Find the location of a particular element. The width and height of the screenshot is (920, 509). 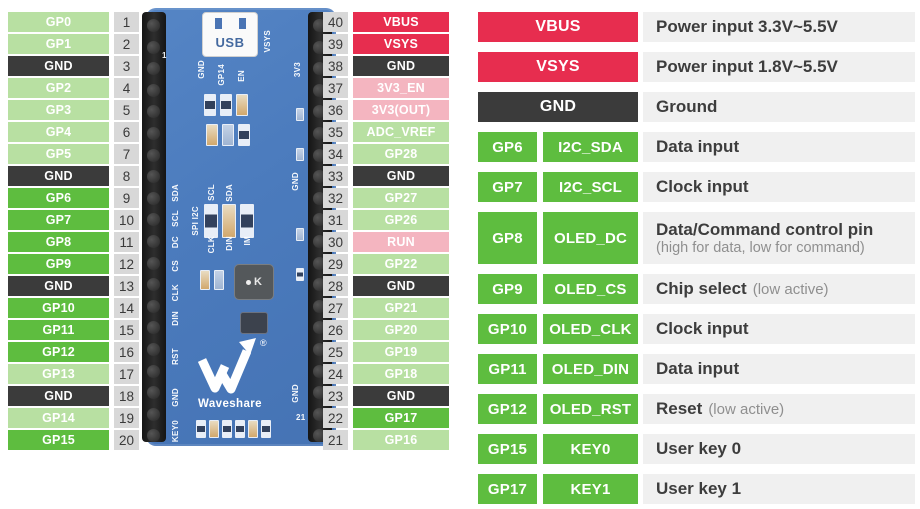

silkscreen-label: DC is located at coordinates (175, 242).